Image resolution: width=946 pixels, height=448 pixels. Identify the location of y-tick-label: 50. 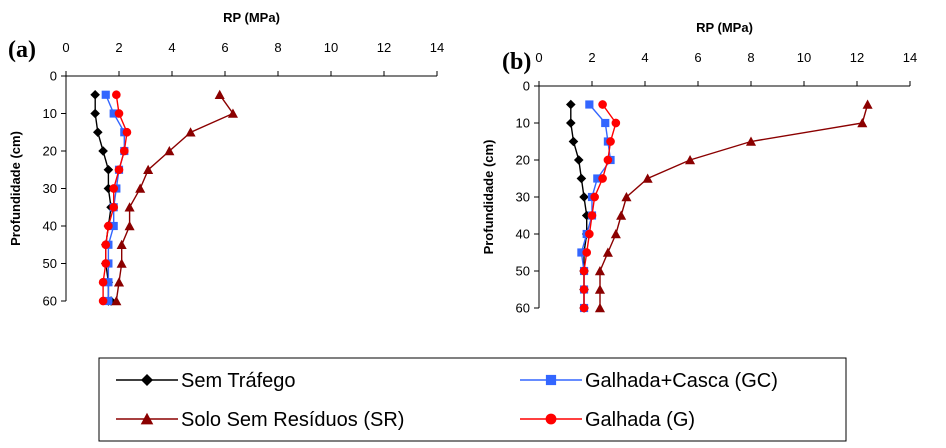
(523, 271).